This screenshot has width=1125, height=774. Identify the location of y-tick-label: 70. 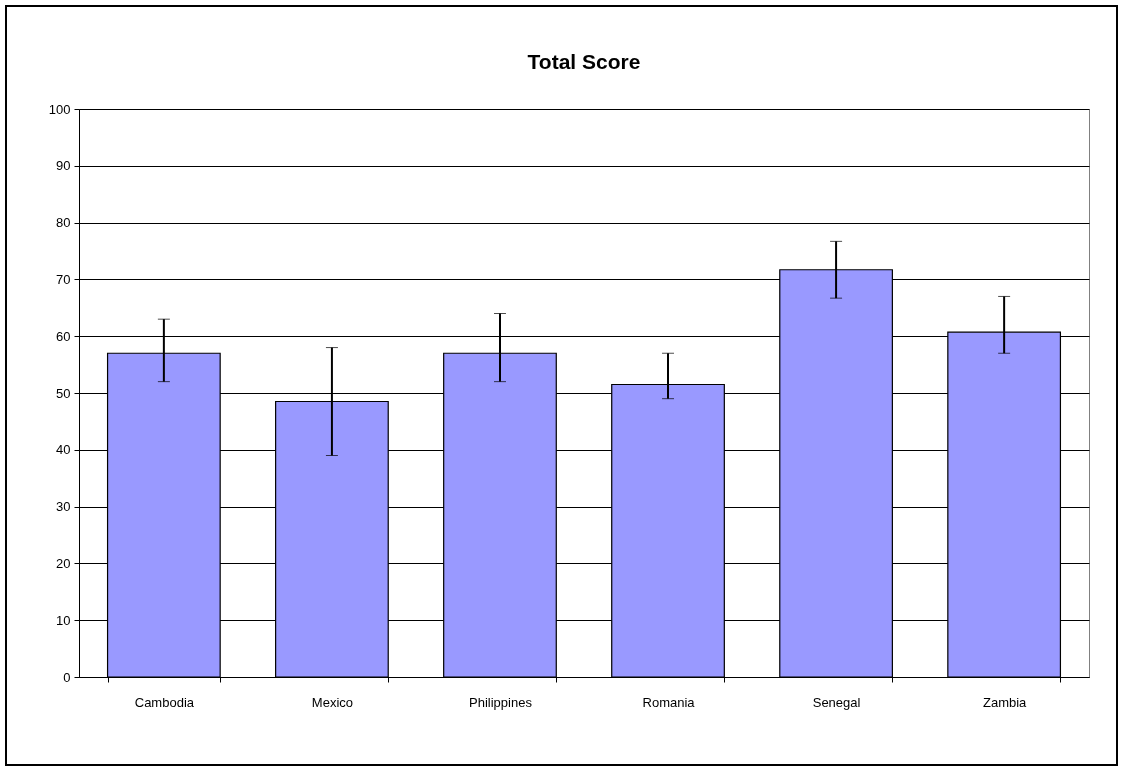
(63, 279).